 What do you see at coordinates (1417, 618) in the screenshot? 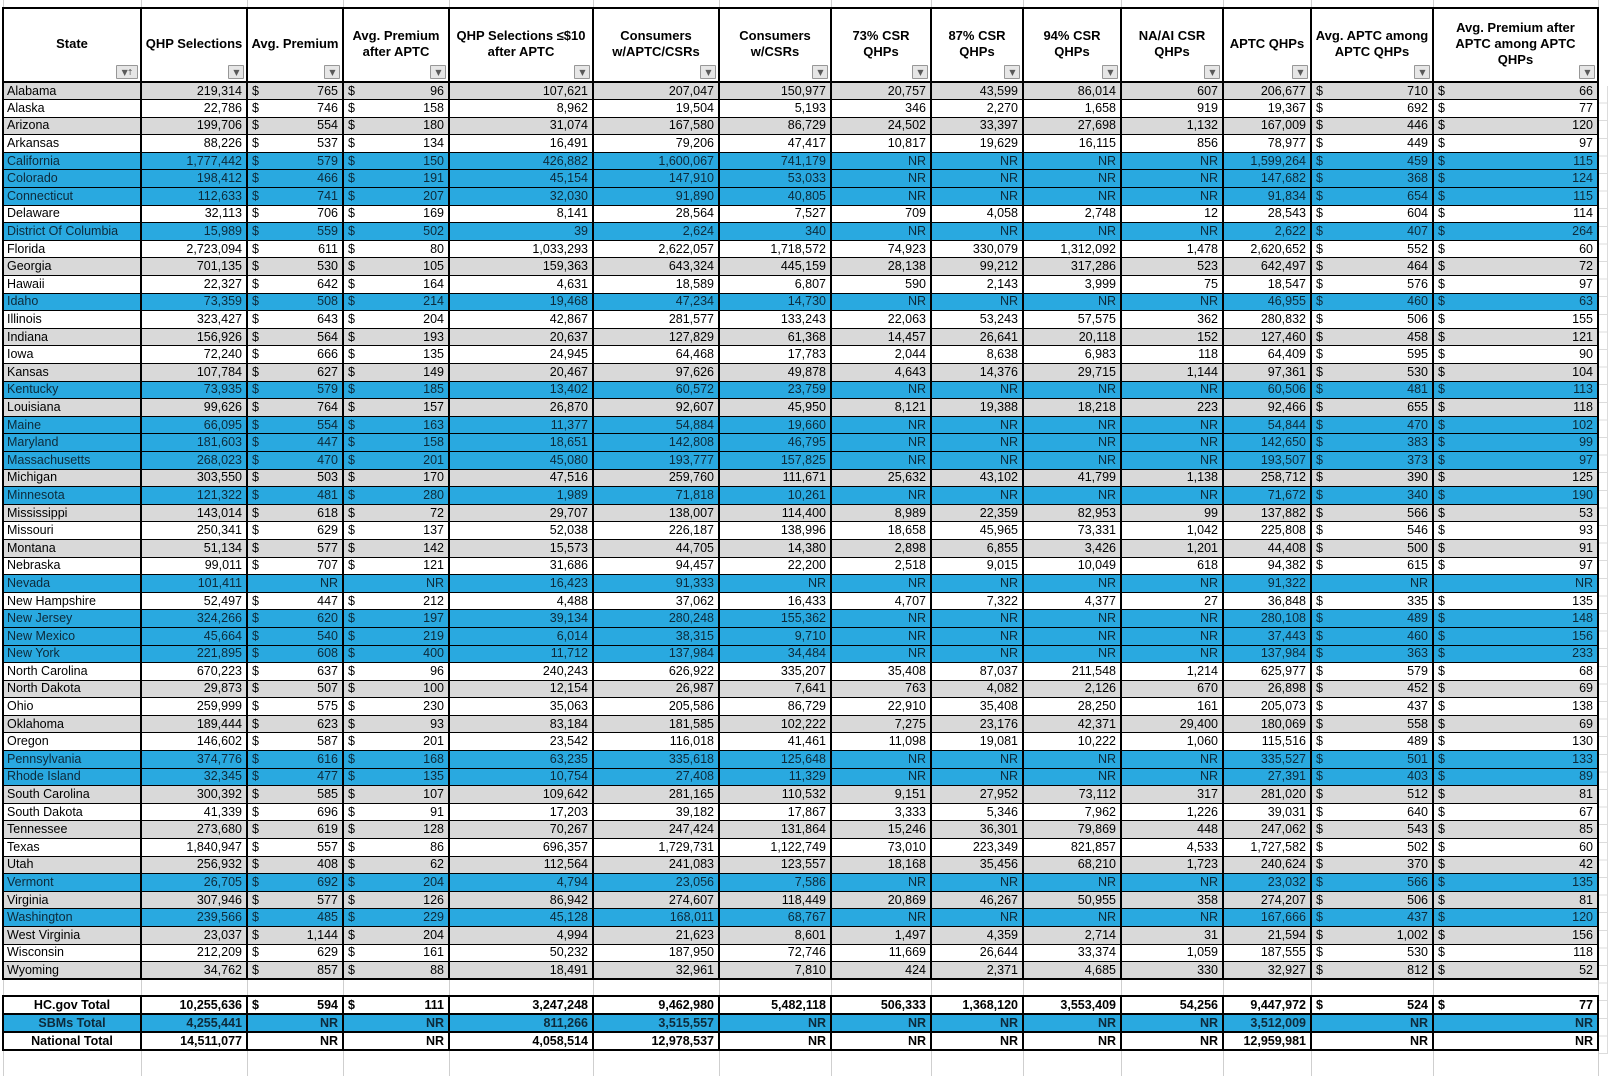
I see `cell-value: 489` at bounding box center [1417, 618].